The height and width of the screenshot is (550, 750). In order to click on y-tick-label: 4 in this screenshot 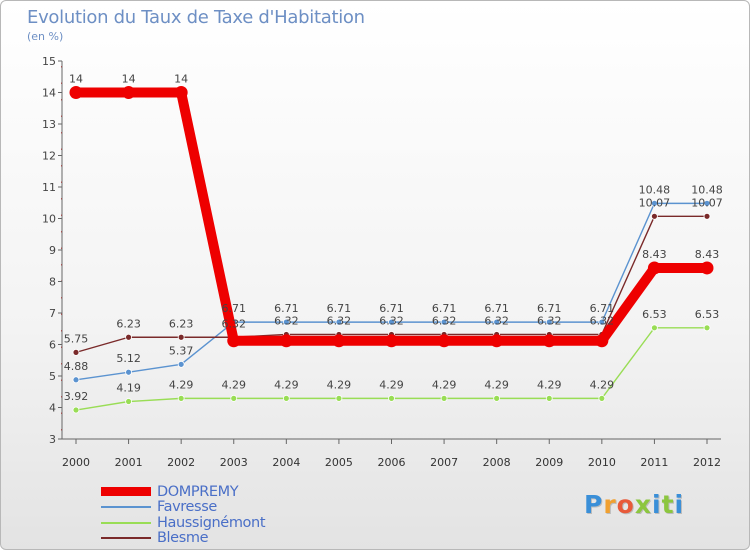, I will do `click(52, 408)`.